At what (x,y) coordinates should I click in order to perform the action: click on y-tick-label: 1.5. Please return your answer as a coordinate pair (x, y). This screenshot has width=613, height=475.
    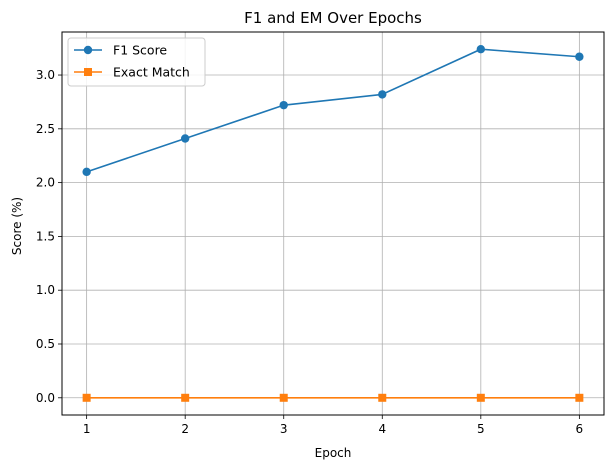
    Looking at the image, I should click on (45, 236).